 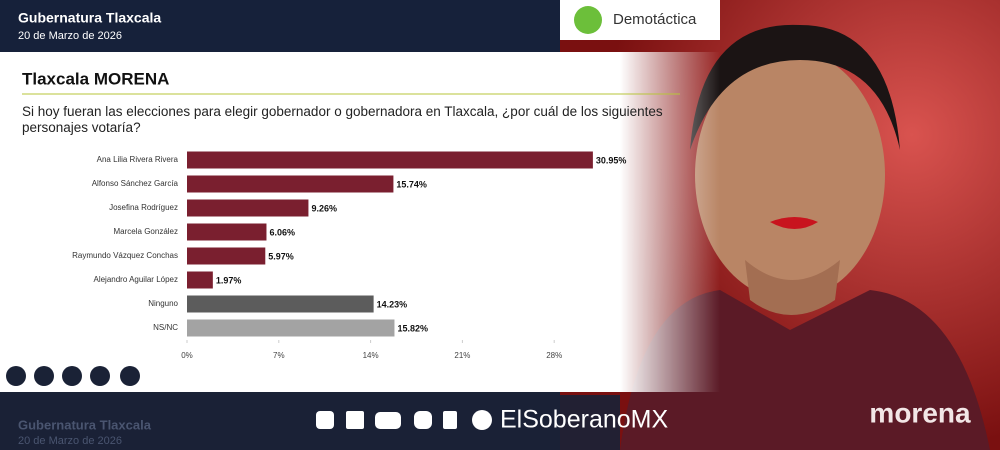 I want to click on social-footer, so click(x=404, y=420).